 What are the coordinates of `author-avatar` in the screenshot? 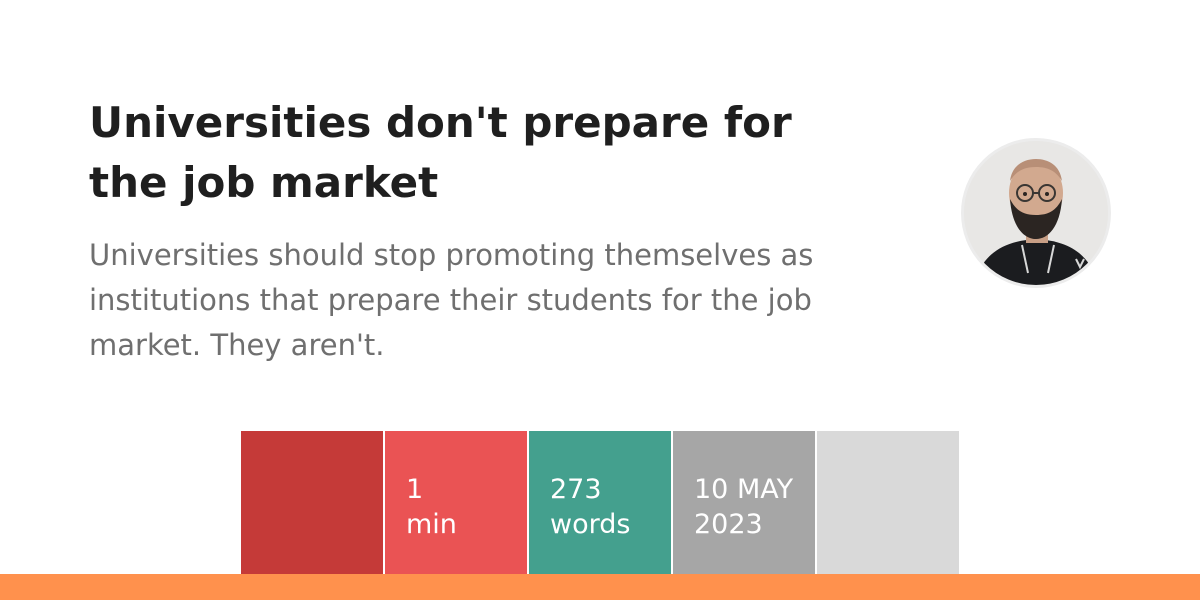 It's located at (1036, 213).